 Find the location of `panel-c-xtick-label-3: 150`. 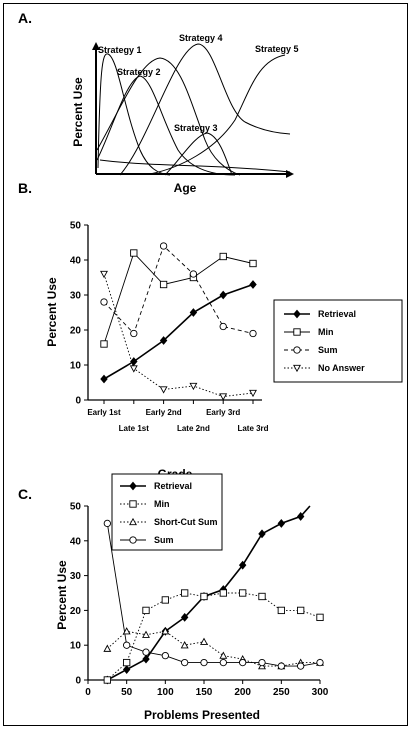

panel-c-xtick-label-3: 150 is located at coordinates (204, 692).